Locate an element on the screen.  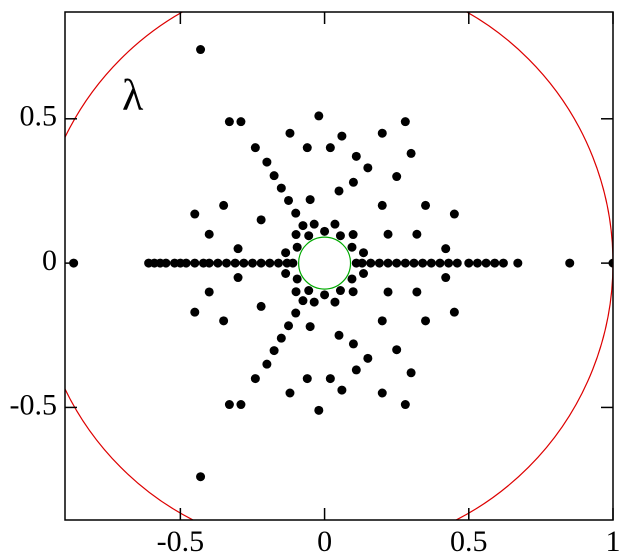
y-tick-label: 0 is located at coordinates (49, 260).